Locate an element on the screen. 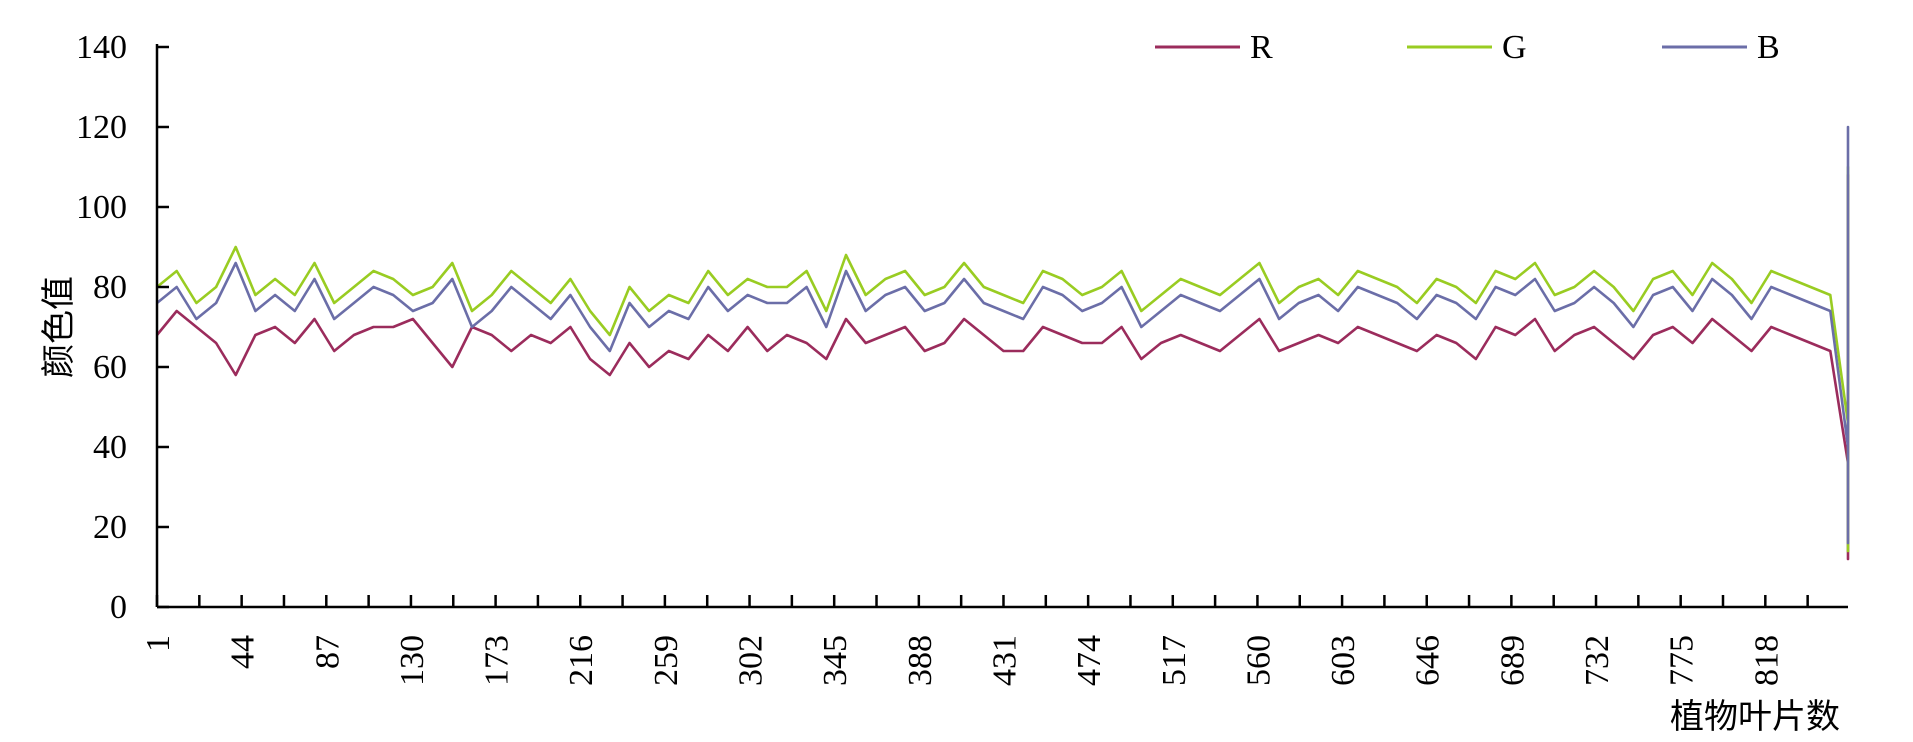 The width and height of the screenshot is (1913, 742). legend-label-g: G is located at coordinates (1514, 47).